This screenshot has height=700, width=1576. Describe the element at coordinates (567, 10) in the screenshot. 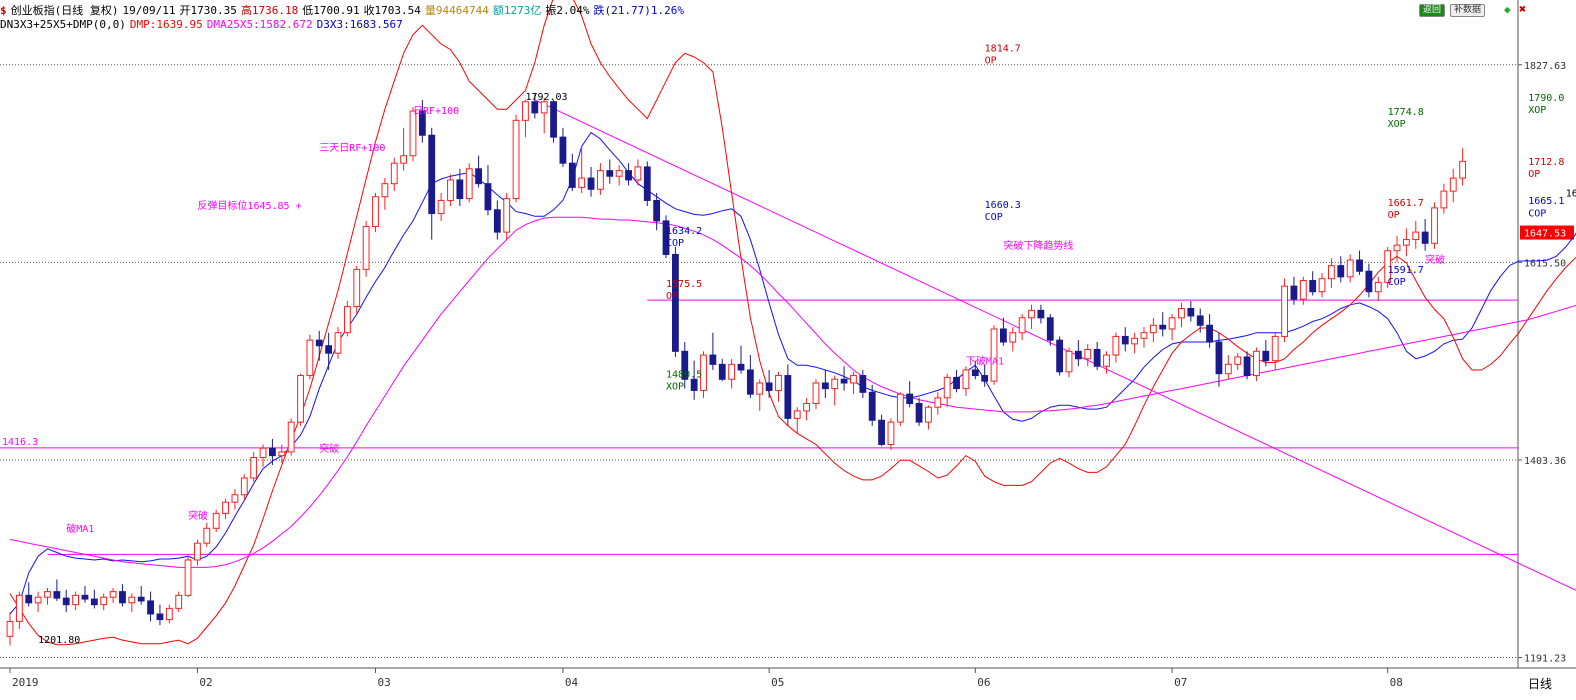

I see `header-amplitude: 振2.04%` at that location.